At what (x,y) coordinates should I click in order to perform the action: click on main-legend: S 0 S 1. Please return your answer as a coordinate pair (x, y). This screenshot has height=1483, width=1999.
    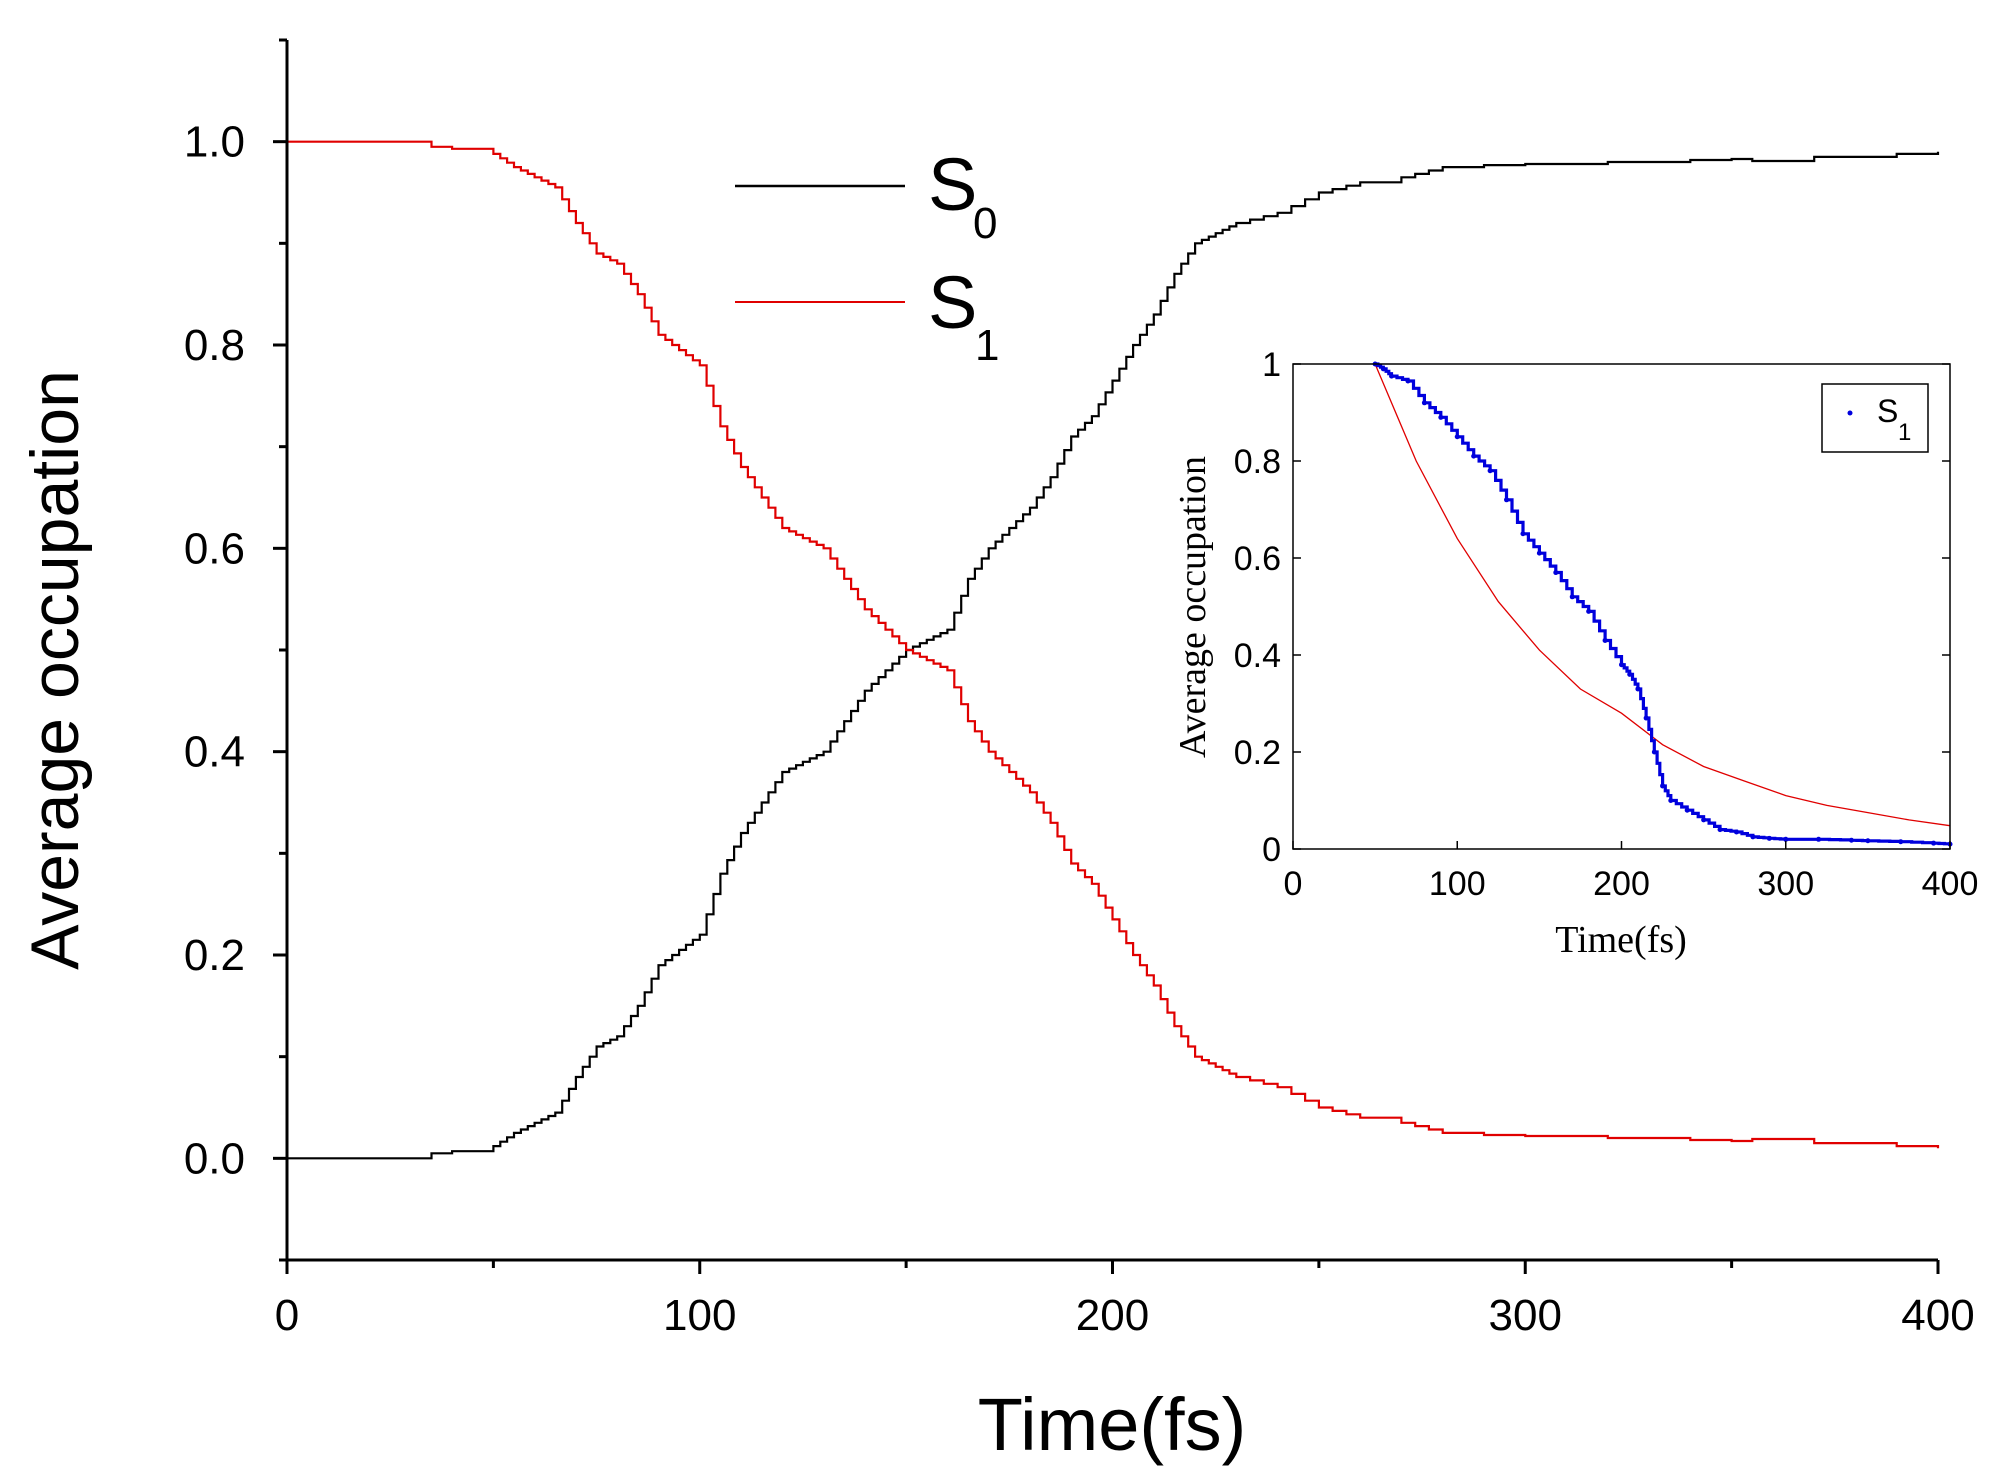
    Looking at the image, I should click on (867, 256).